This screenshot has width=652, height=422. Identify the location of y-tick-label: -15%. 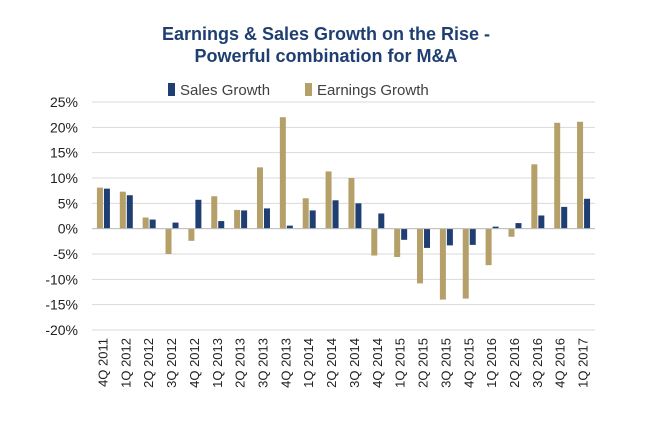
(61, 305).